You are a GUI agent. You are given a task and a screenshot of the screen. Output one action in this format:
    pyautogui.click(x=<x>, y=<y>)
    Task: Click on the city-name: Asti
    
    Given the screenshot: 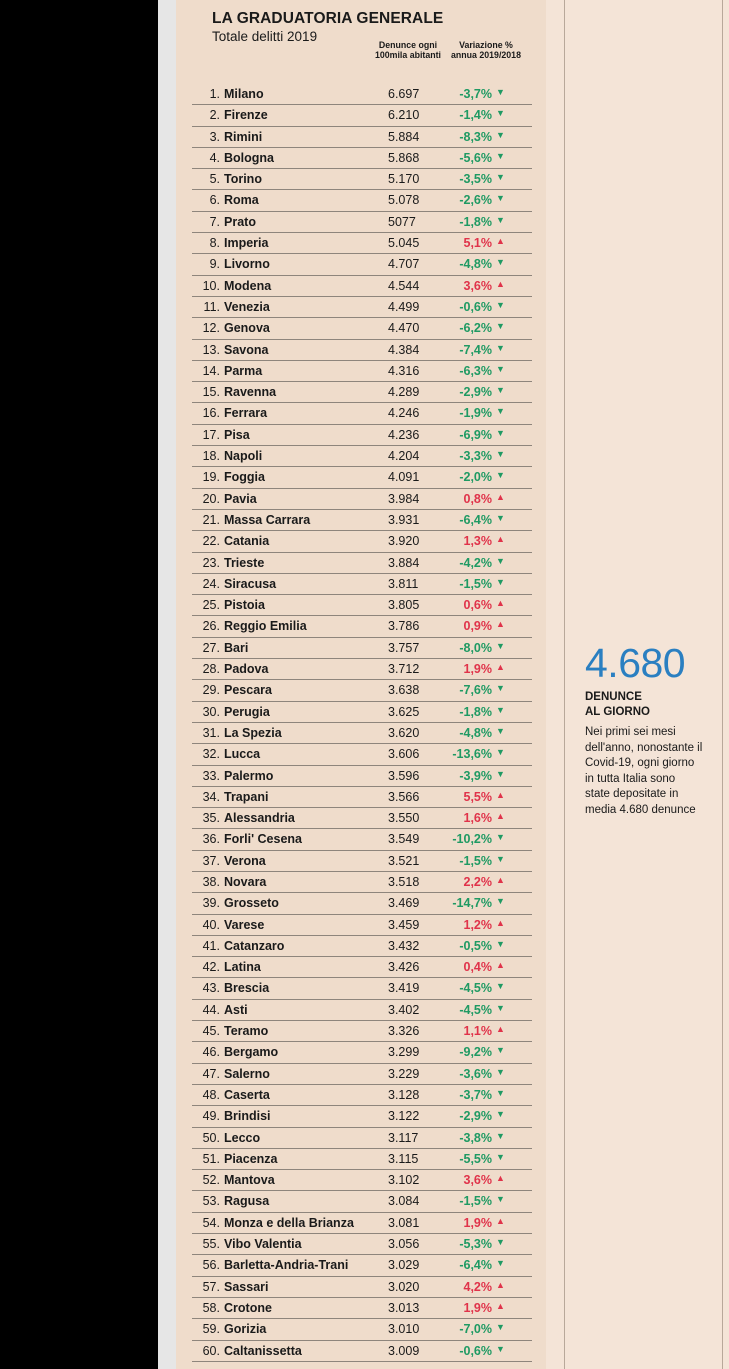 What is the action you would take?
    pyautogui.click(x=236, y=1009)
    